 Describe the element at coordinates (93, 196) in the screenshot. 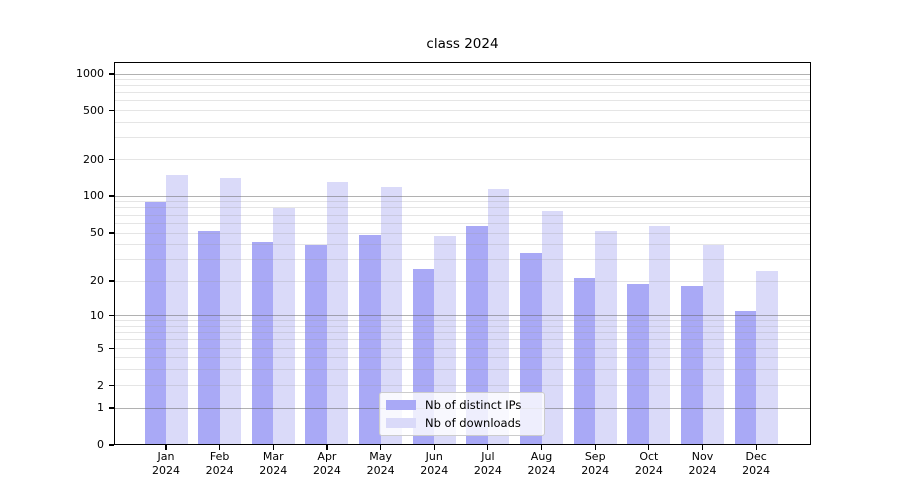

I see `y-tick-label-100: 100` at that location.